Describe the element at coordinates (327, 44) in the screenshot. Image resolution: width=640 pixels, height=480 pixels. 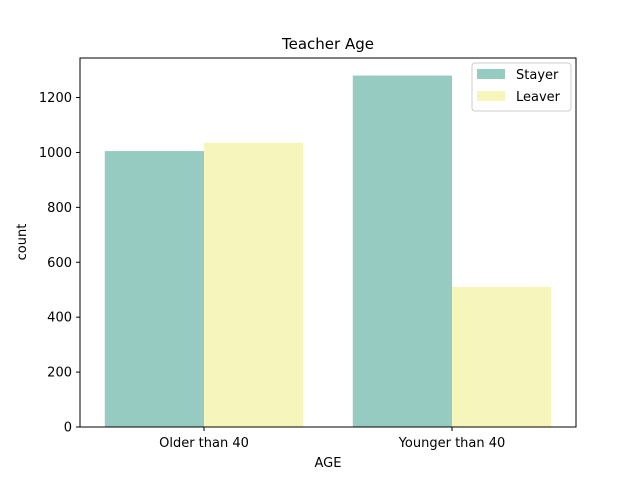
I see `chart-title: Teacher Age` at that location.